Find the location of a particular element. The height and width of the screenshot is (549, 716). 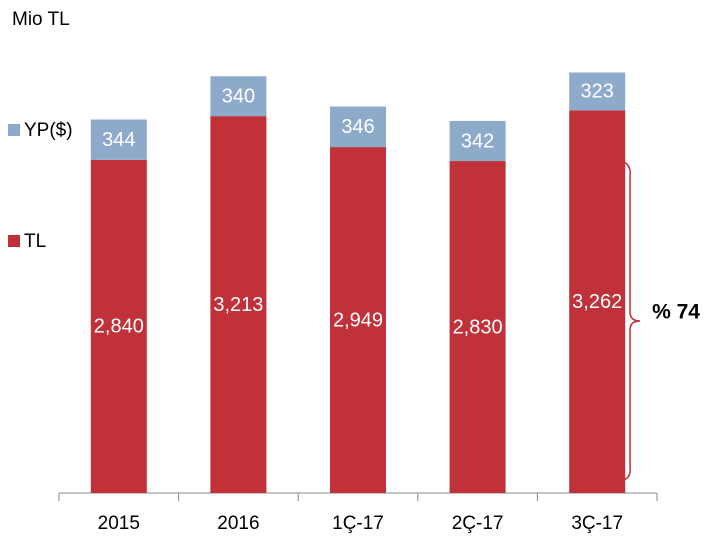

data-label: 346 is located at coordinates (357, 127).